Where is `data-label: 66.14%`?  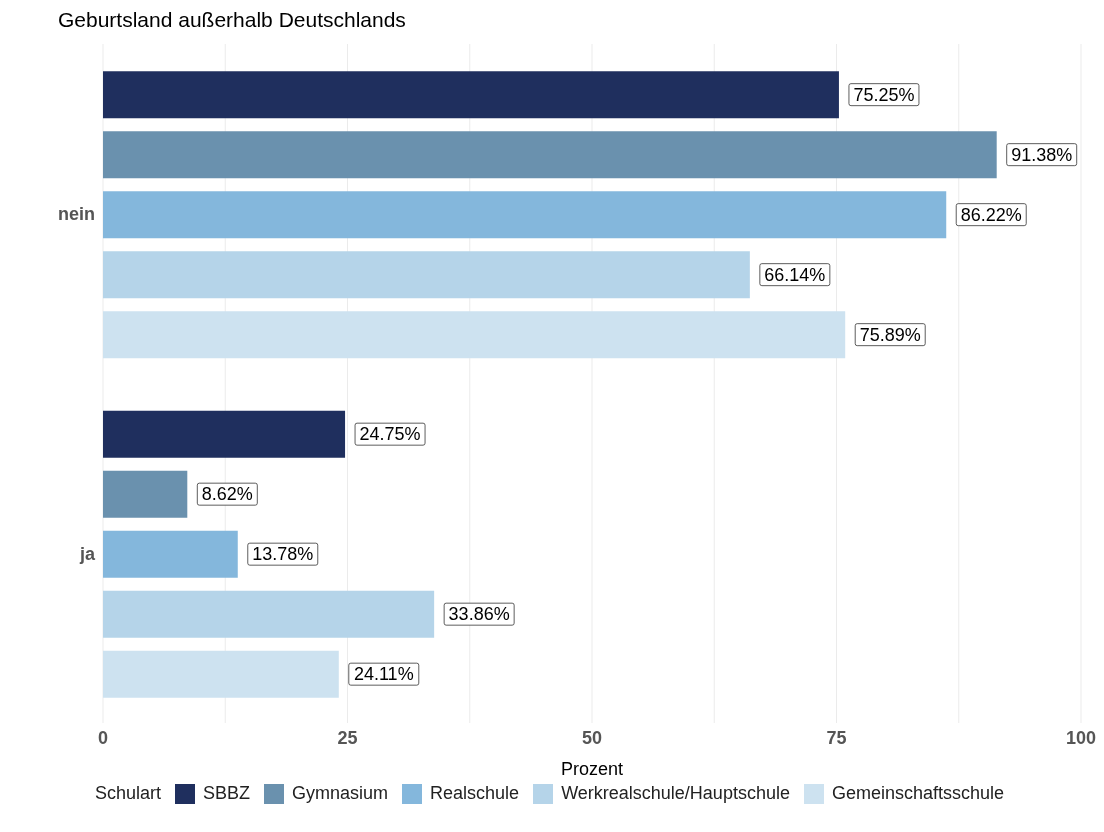
data-label: 66.14% is located at coordinates (795, 274).